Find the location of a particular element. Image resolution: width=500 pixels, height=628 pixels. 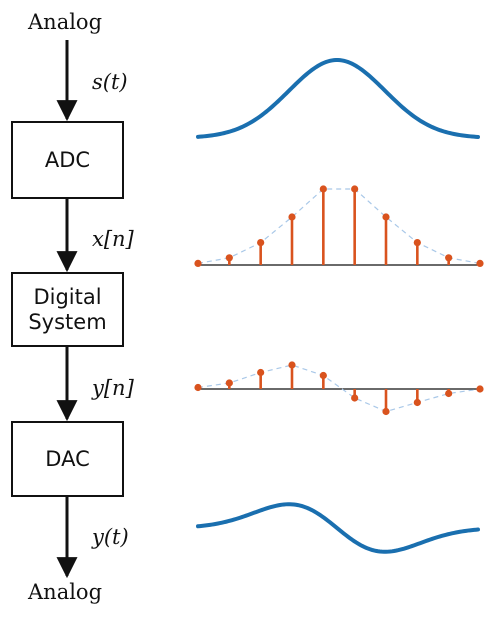

dac-label: DAC is located at coordinates (67, 458).